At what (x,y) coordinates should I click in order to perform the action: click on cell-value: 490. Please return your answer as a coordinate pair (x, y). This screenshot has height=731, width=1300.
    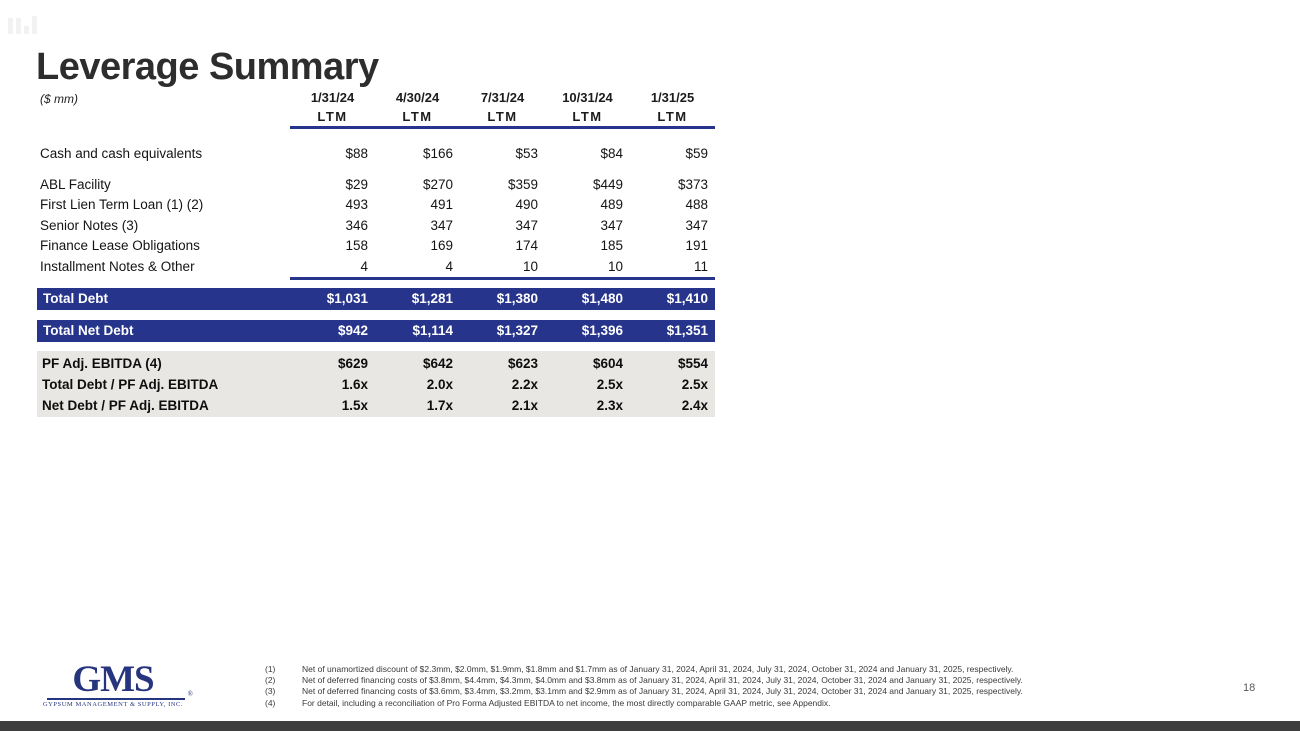
    Looking at the image, I should click on (526, 205).